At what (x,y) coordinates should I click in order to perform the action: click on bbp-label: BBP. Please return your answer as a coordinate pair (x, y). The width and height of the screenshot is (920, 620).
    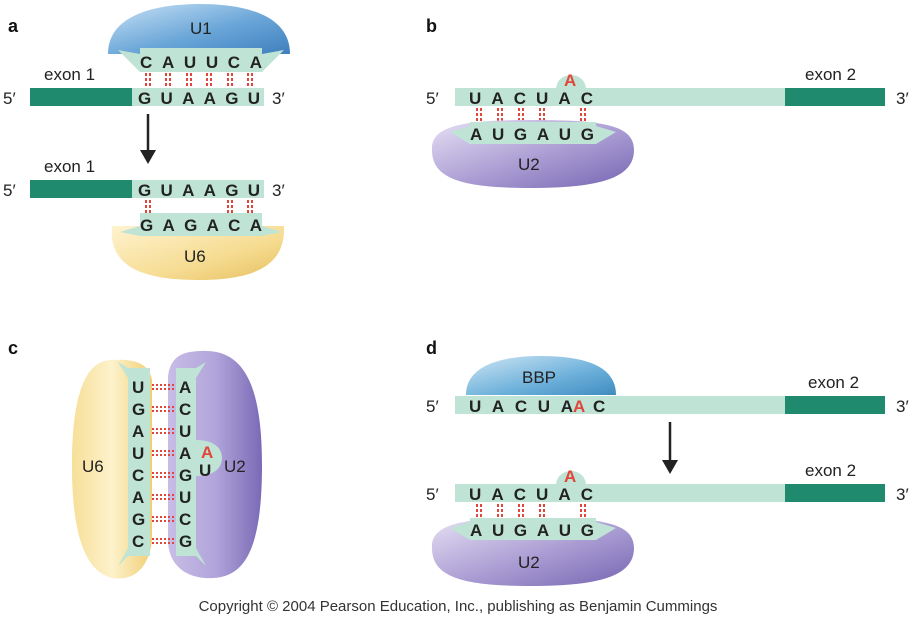
    Looking at the image, I should click on (539, 377).